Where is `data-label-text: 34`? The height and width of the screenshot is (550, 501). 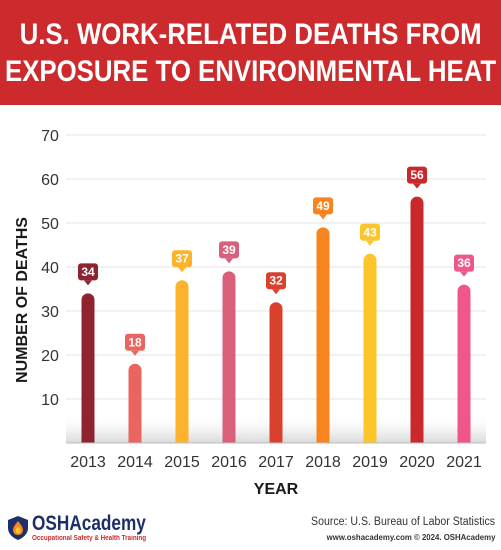 data-label-text: 34 is located at coordinates (88, 272).